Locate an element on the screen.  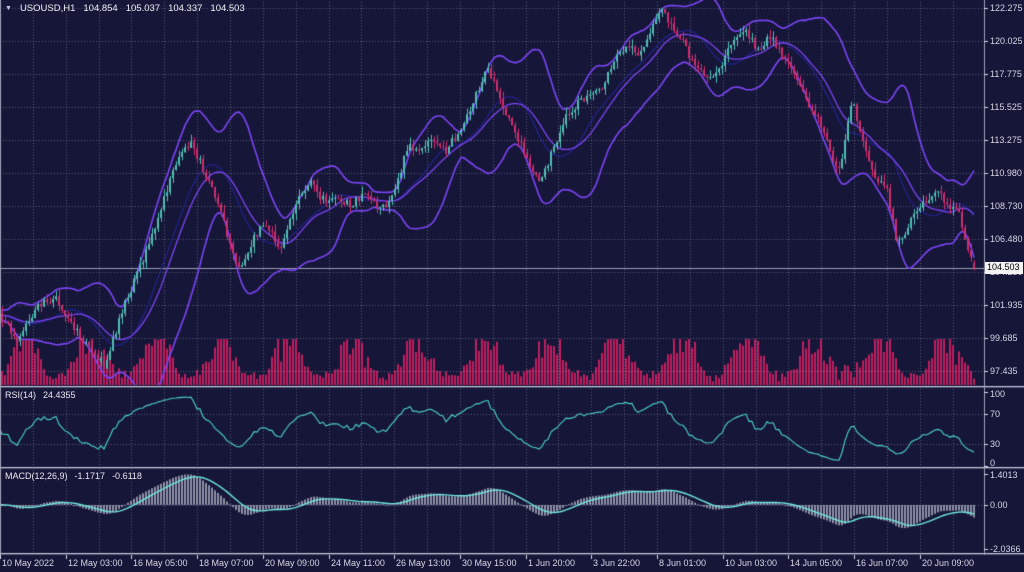
ohlc-open: 104.854 is located at coordinates (100, 8).